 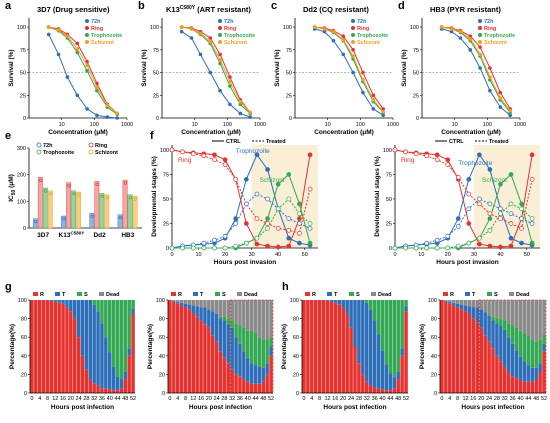 I want to click on legend-marker-d, so click(x=480, y=35).